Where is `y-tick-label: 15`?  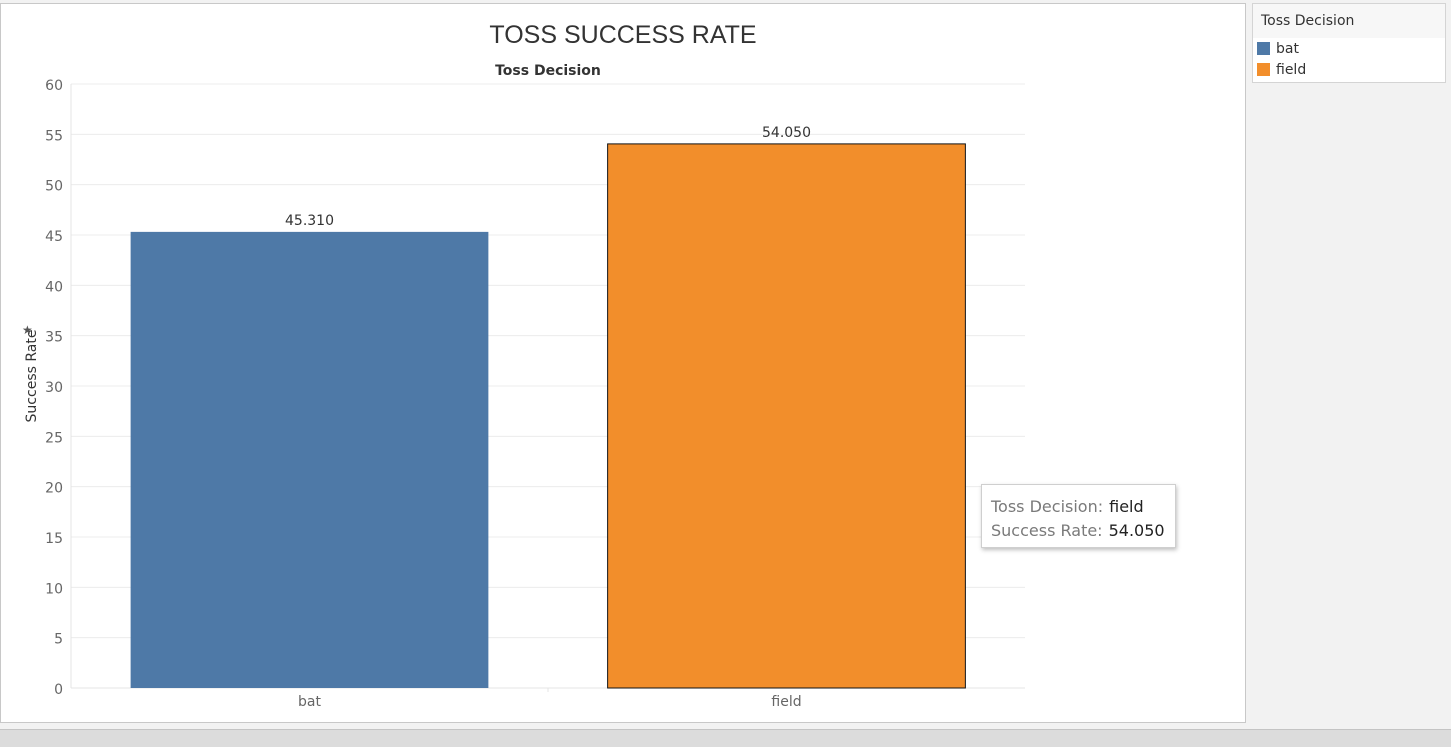
y-tick-label: 15 is located at coordinates (54, 539).